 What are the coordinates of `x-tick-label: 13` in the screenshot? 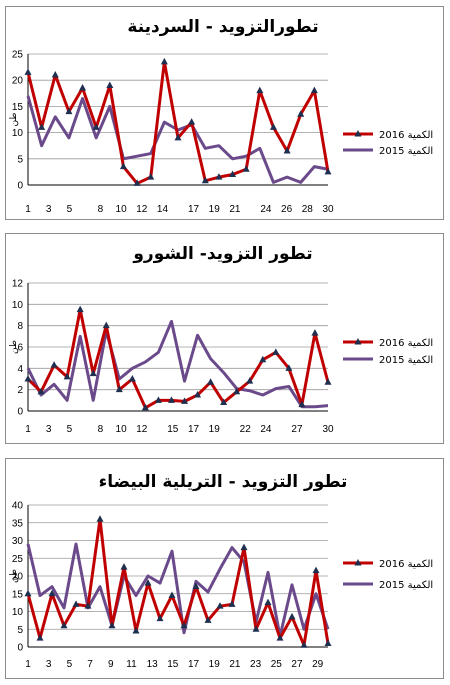 It's located at (153, 664).